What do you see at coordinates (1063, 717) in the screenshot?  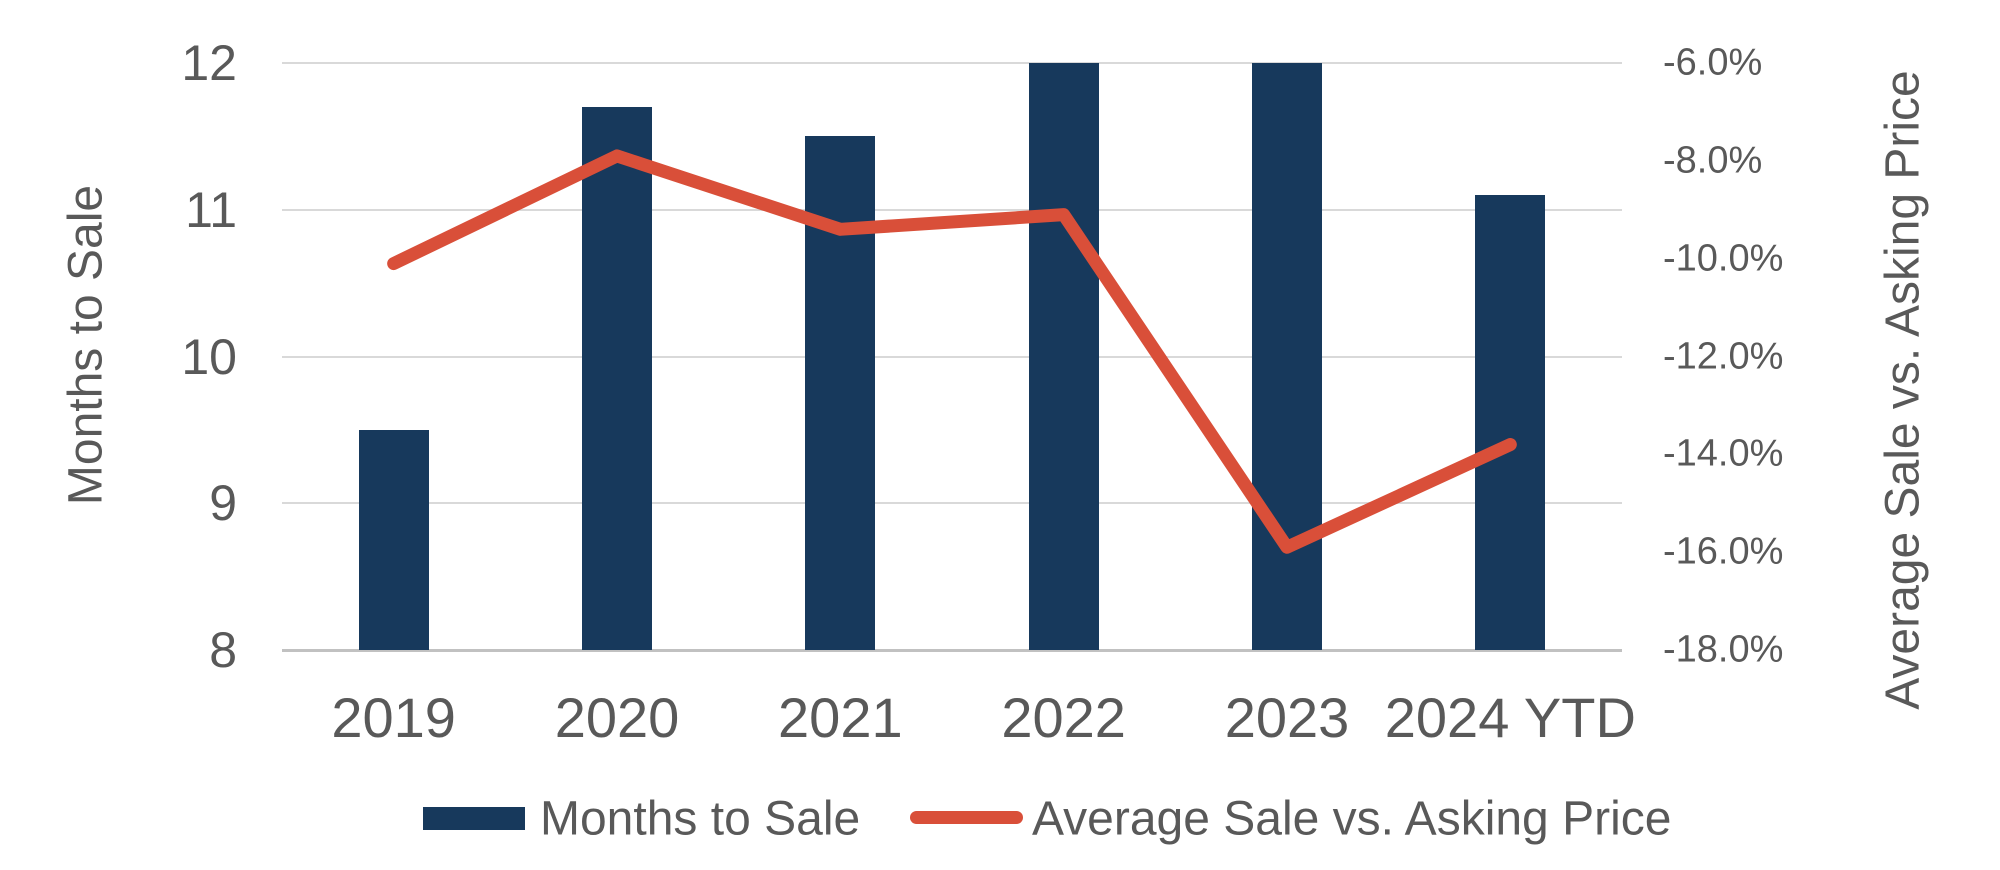 I see `x-axis-label: 2022` at bounding box center [1063, 717].